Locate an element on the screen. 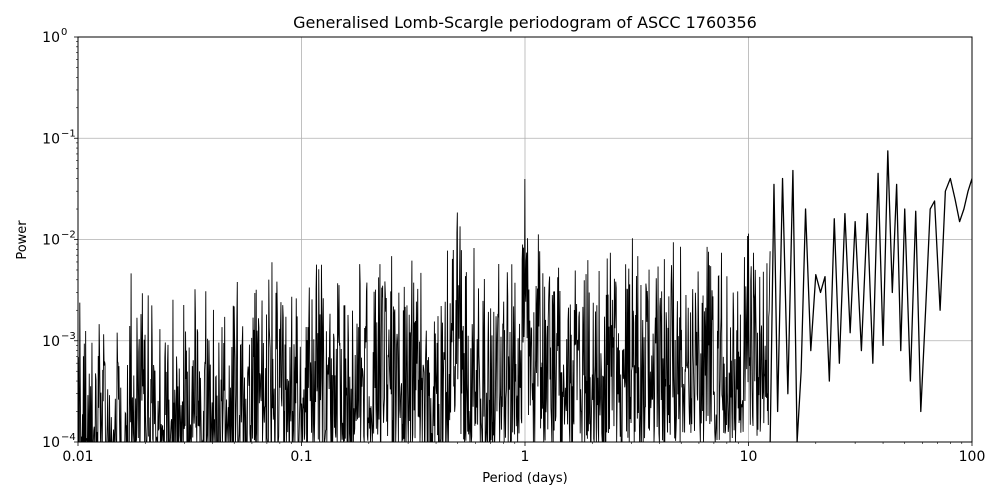  periodogram-line is located at coordinates (870, 296).